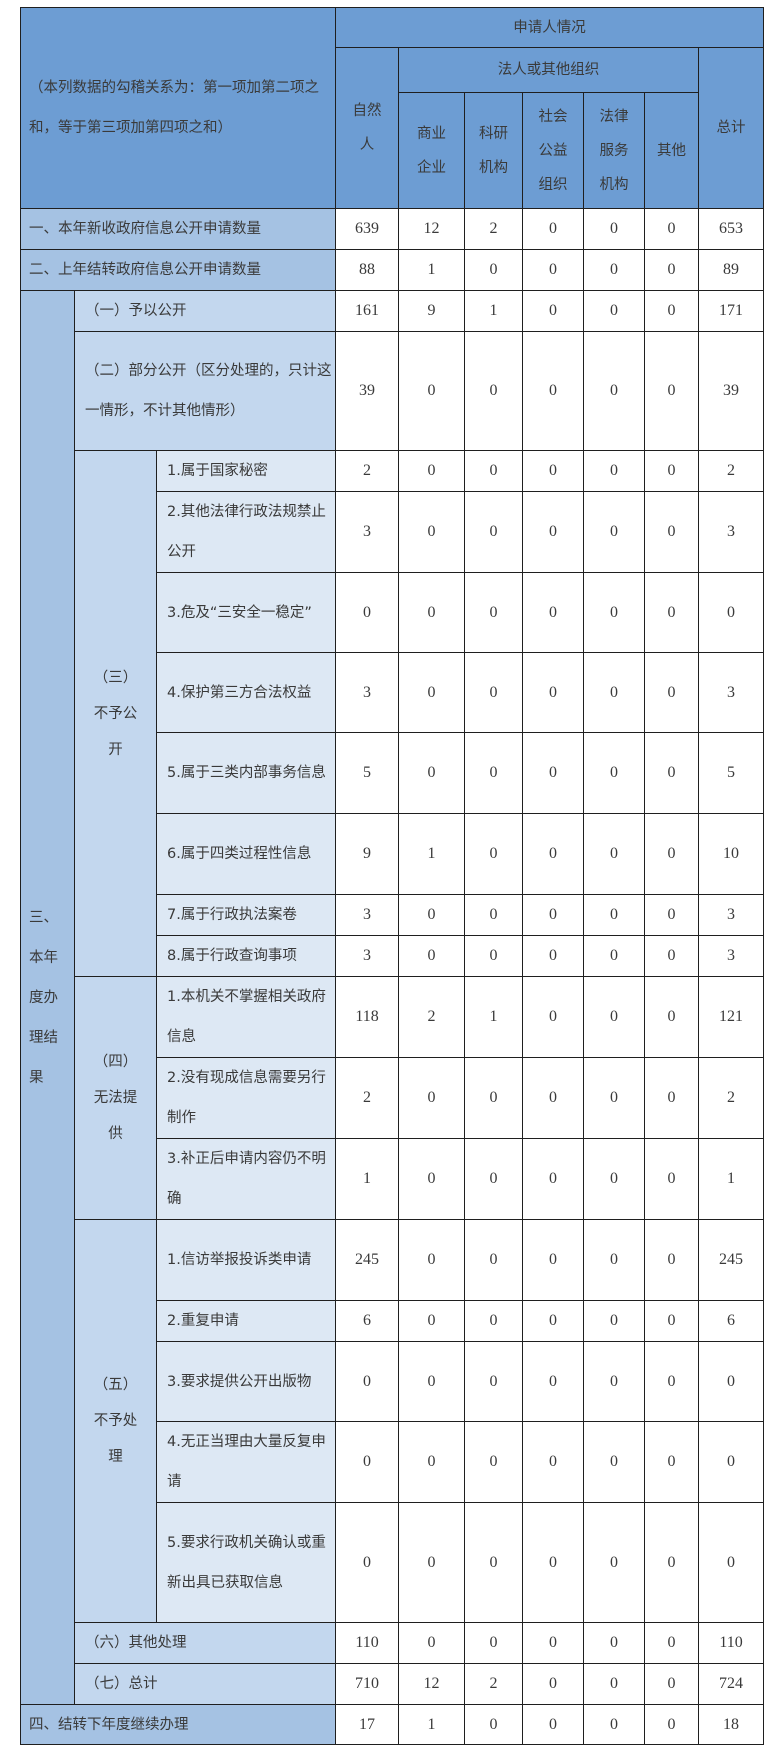 This screenshot has height=1757, width=778. What do you see at coordinates (246, 1179) in the screenshot?
I see `row-label: 3.补正后申请内容仍不明确` at bounding box center [246, 1179].